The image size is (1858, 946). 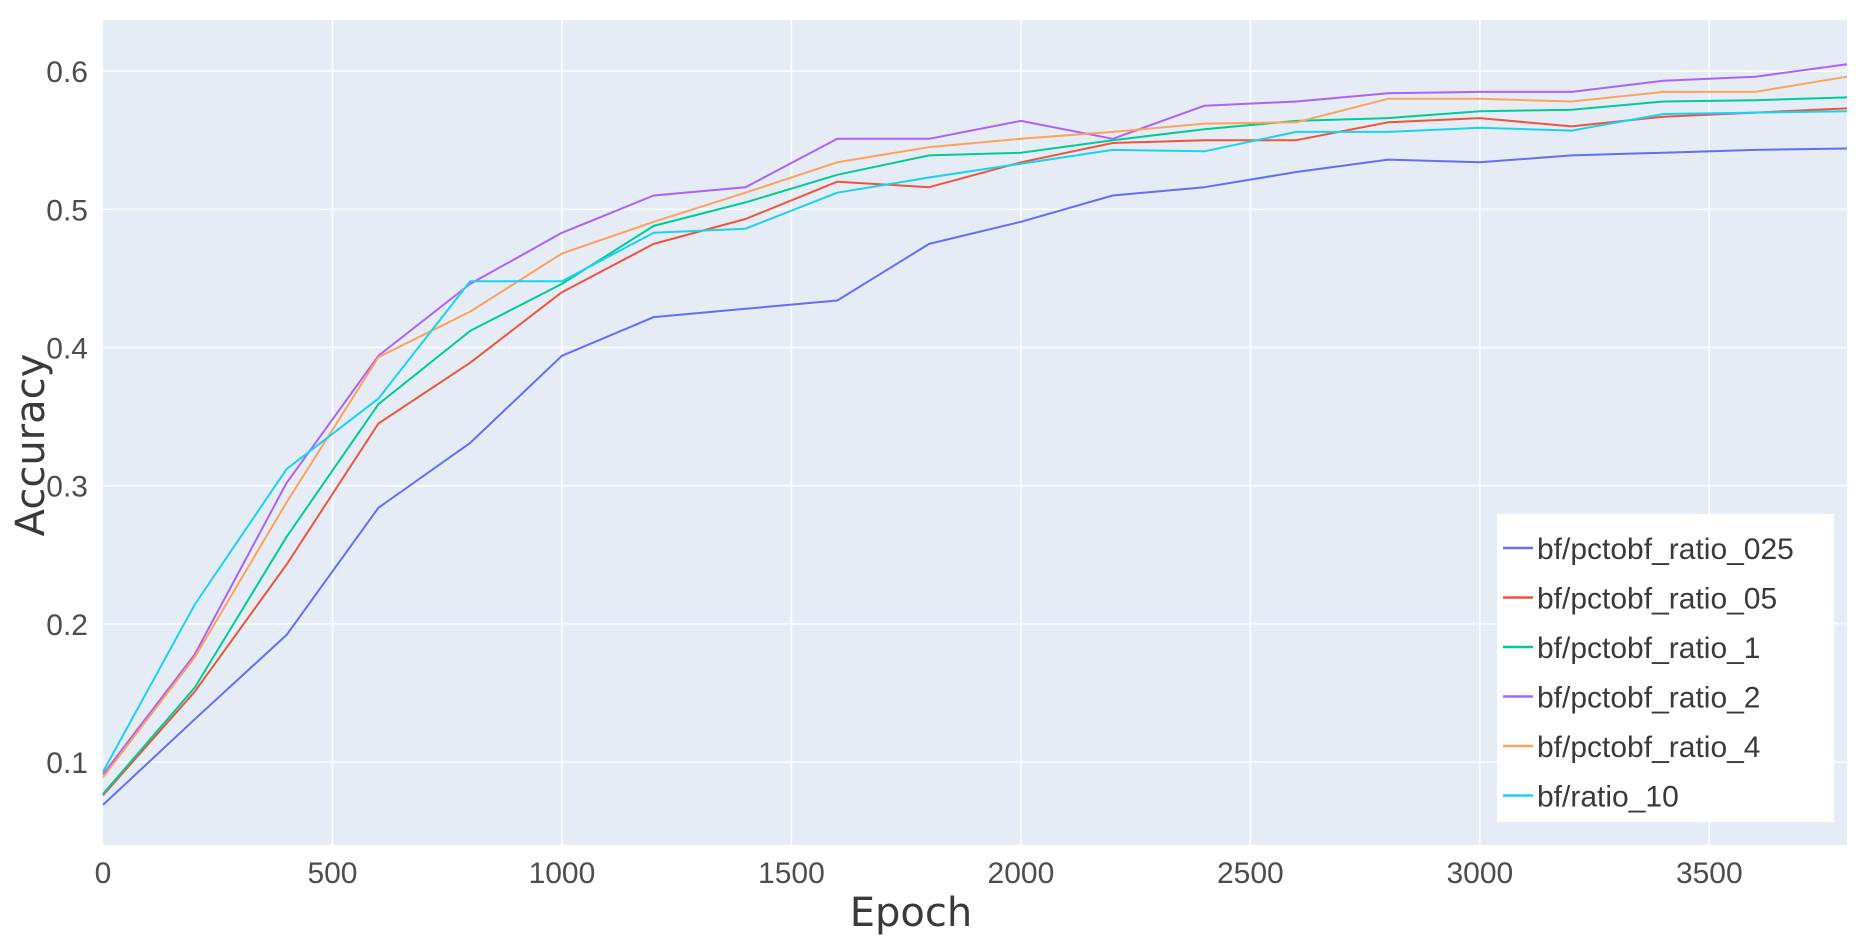 I want to click on x-tick-label: 2500, so click(x=1250, y=873).